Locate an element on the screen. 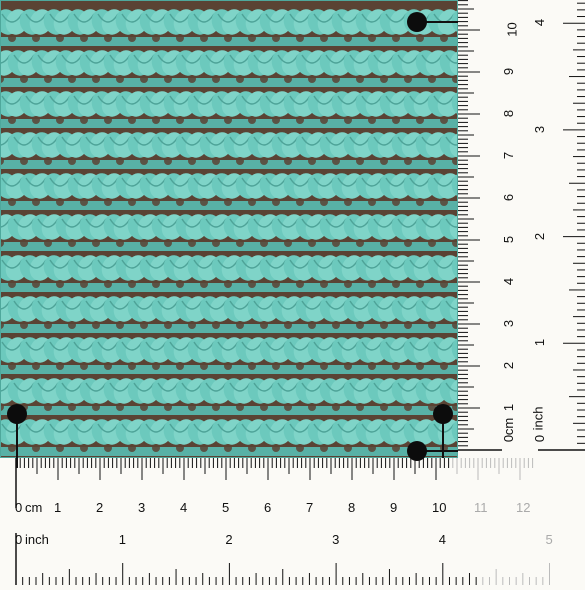  vertical-inch-label-1: 1 is located at coordinates (539, 342).